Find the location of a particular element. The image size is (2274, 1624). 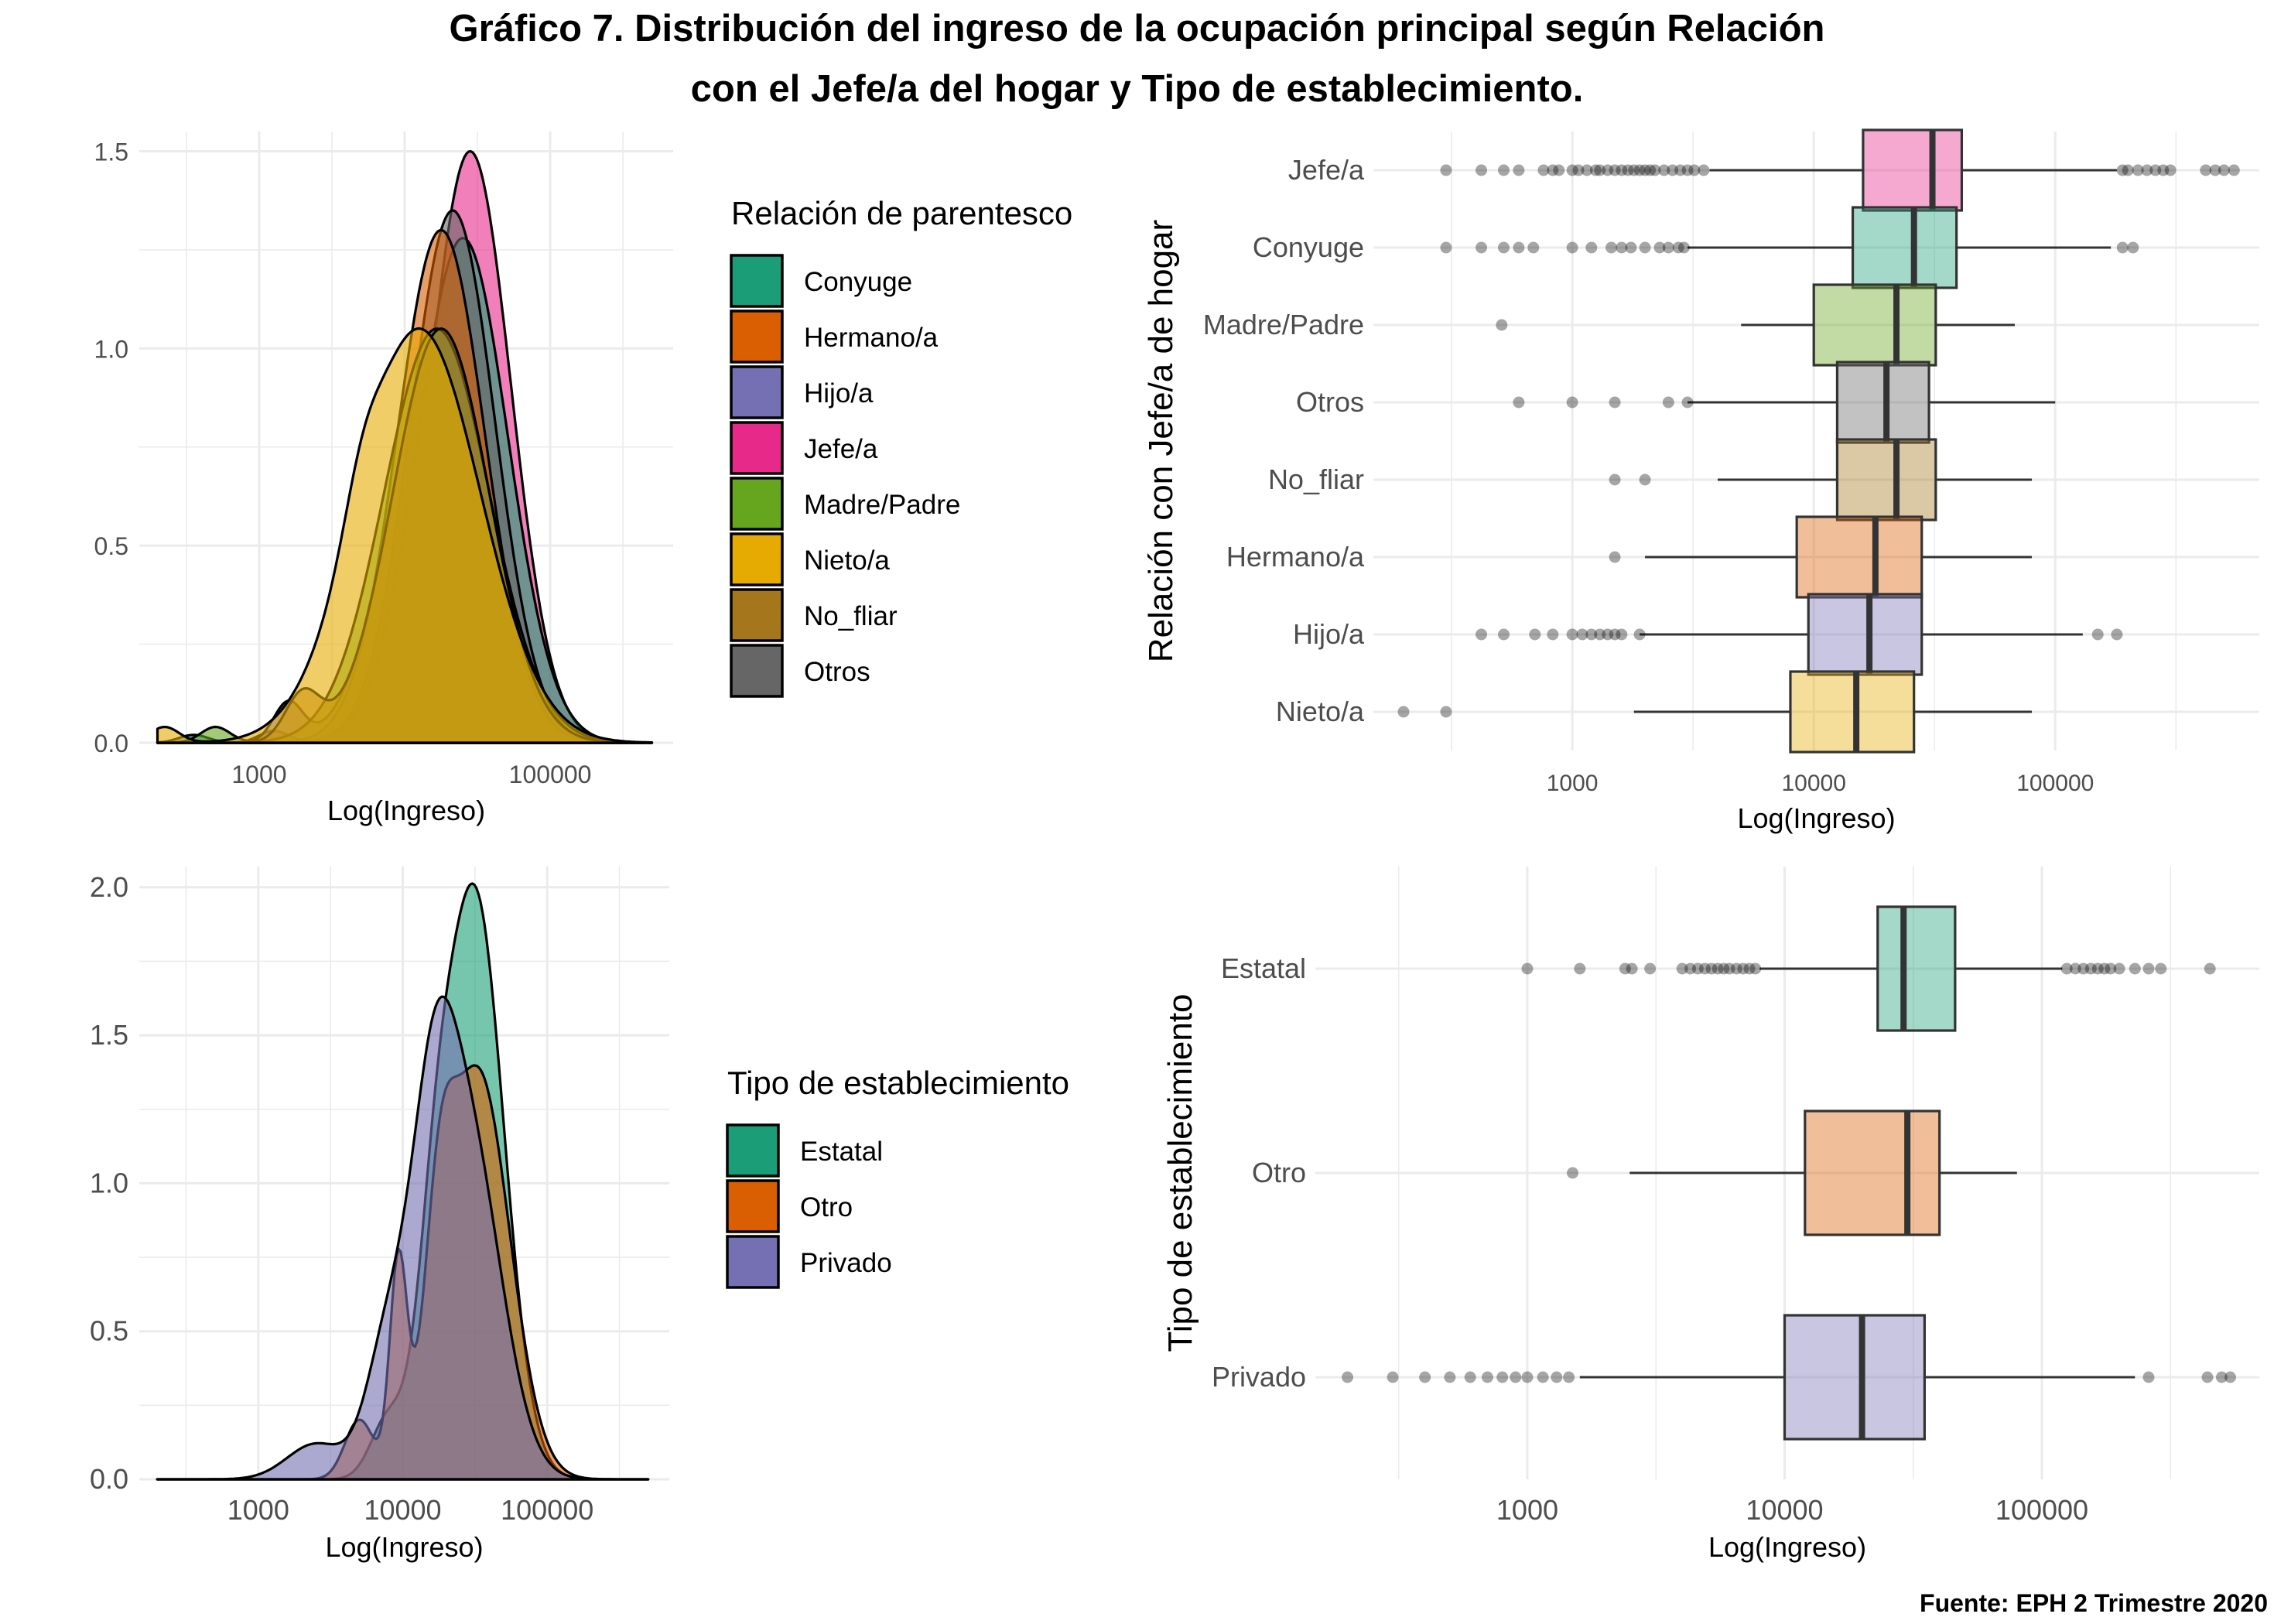

legend-title: Relación de parentesco is located at coordinates (901, 213).